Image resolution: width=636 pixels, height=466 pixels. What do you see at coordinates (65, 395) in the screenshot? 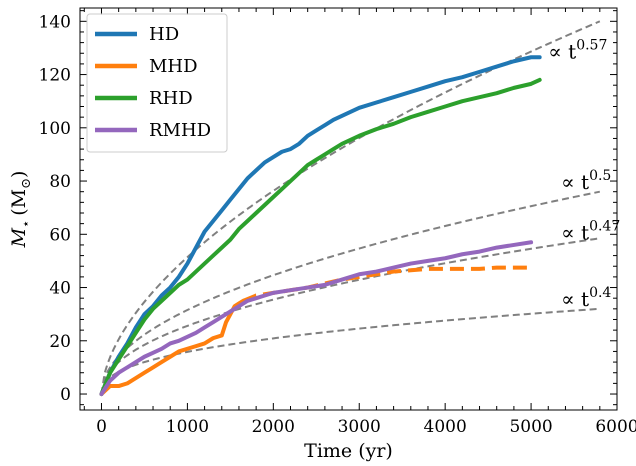
I see `y-tick-label: 0` at bounding box center [65, 395].